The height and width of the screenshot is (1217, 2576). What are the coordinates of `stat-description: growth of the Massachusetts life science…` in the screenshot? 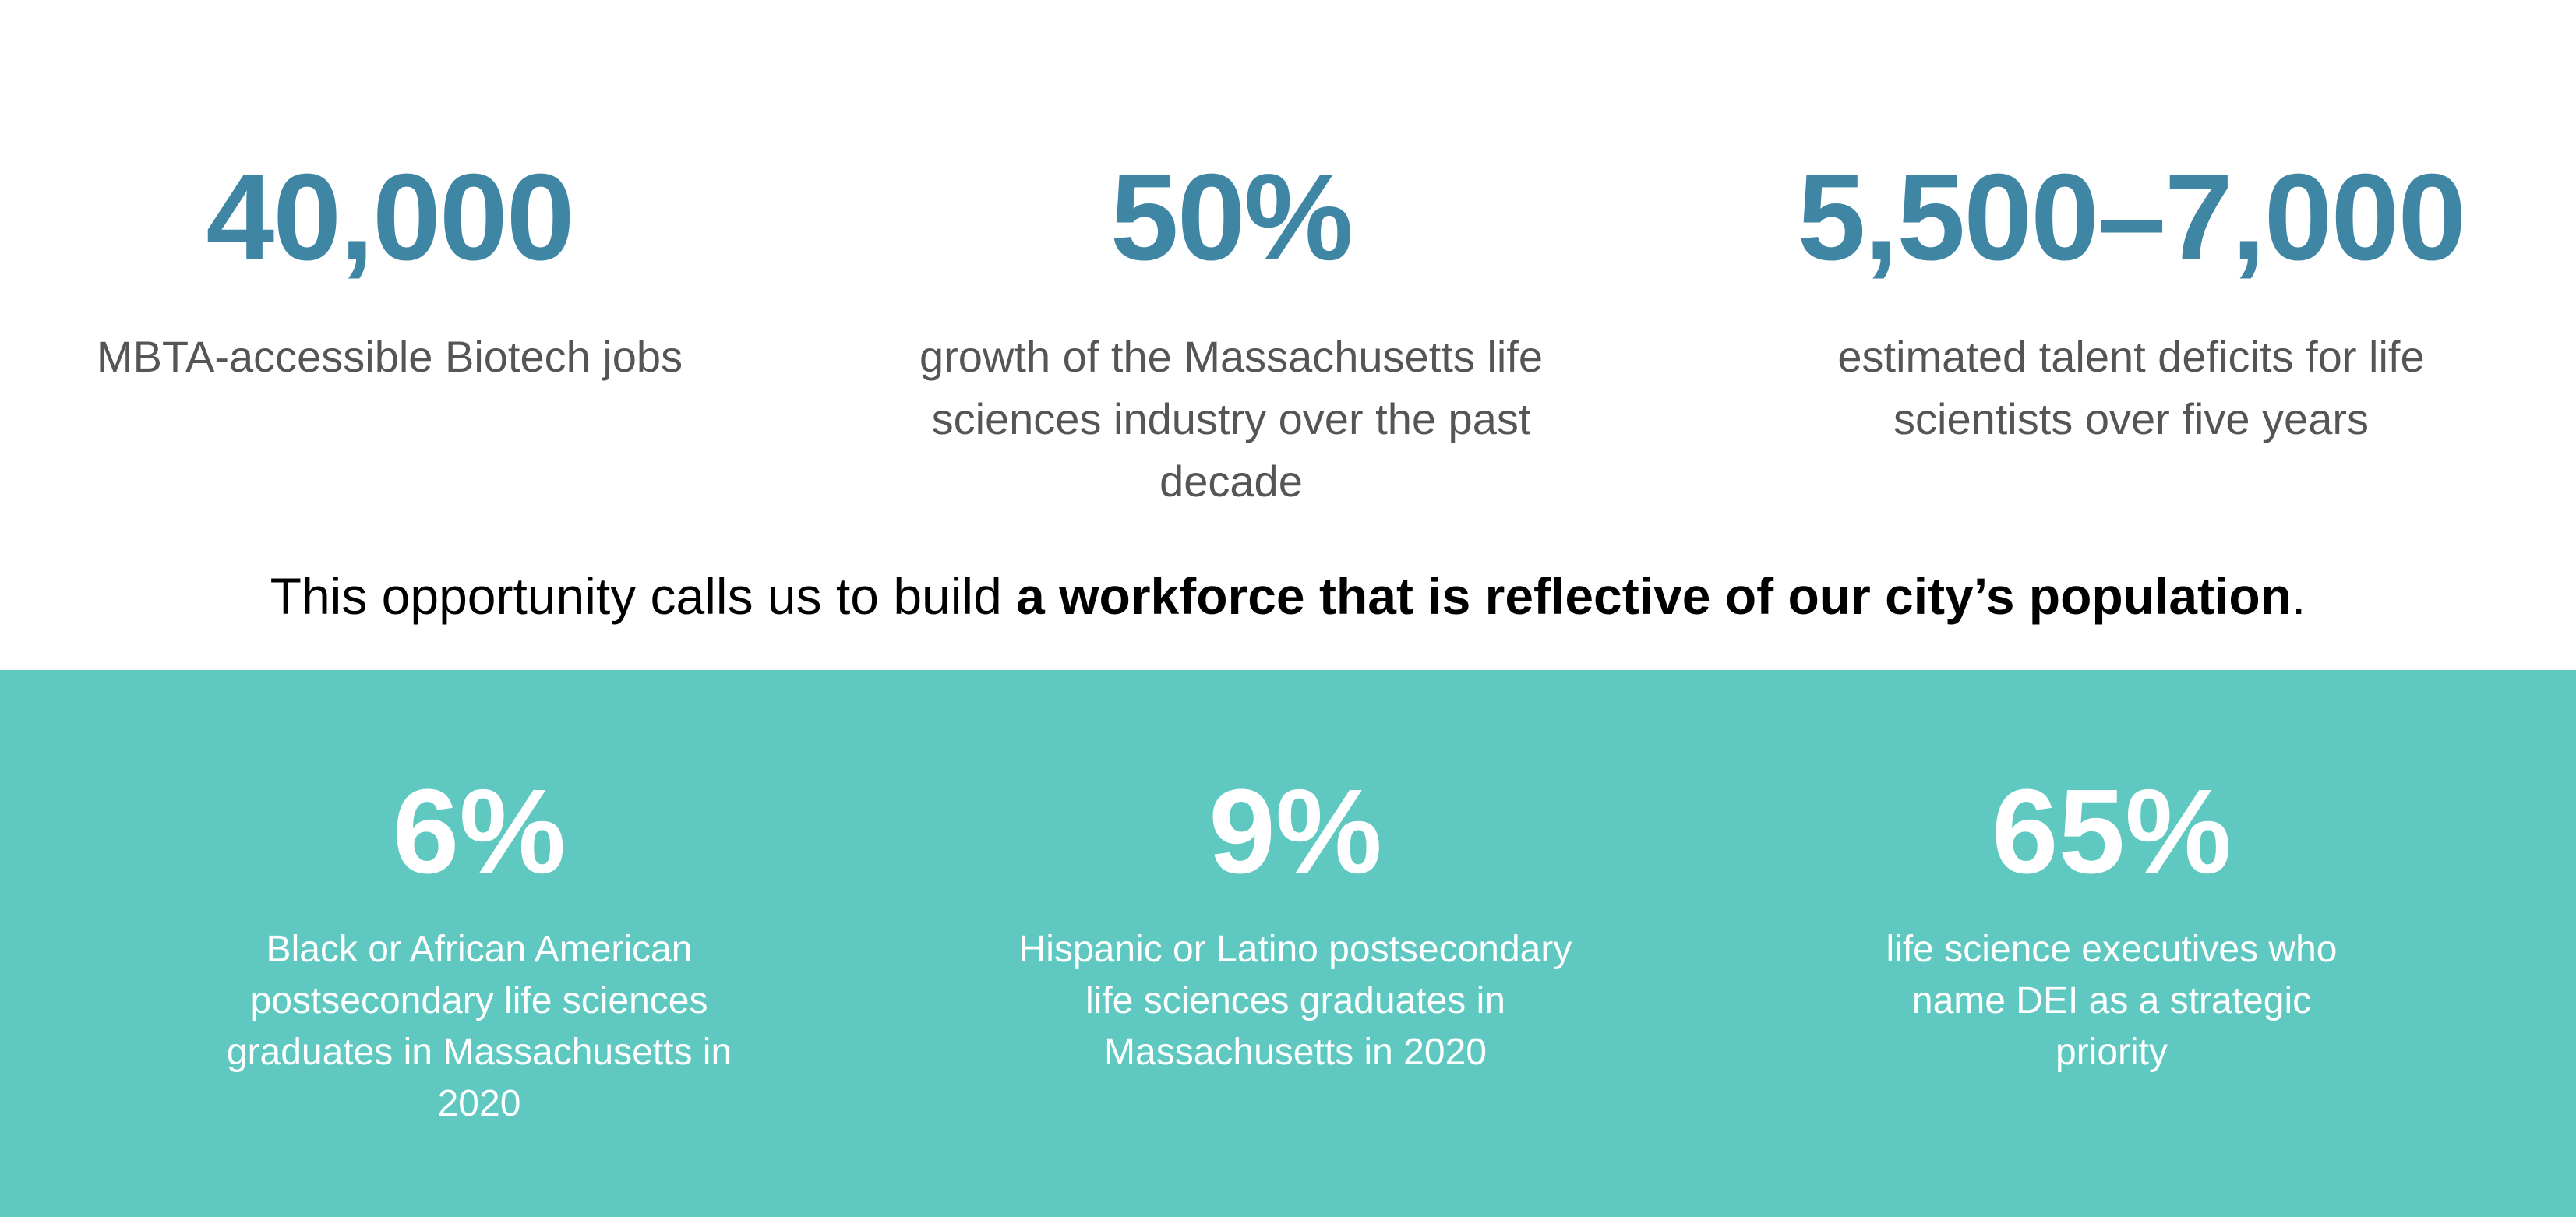 It's located at (1231, 419).